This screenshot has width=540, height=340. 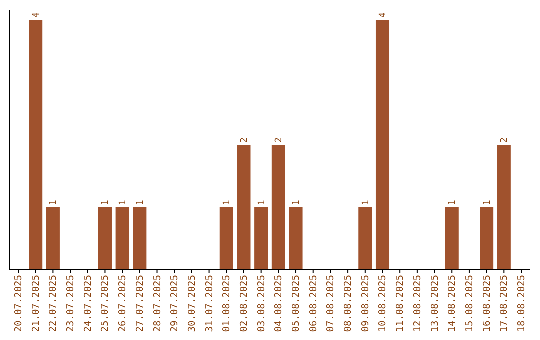 I want to click on x-tick-label: 24.07.2025, so click(x=88, y=303).